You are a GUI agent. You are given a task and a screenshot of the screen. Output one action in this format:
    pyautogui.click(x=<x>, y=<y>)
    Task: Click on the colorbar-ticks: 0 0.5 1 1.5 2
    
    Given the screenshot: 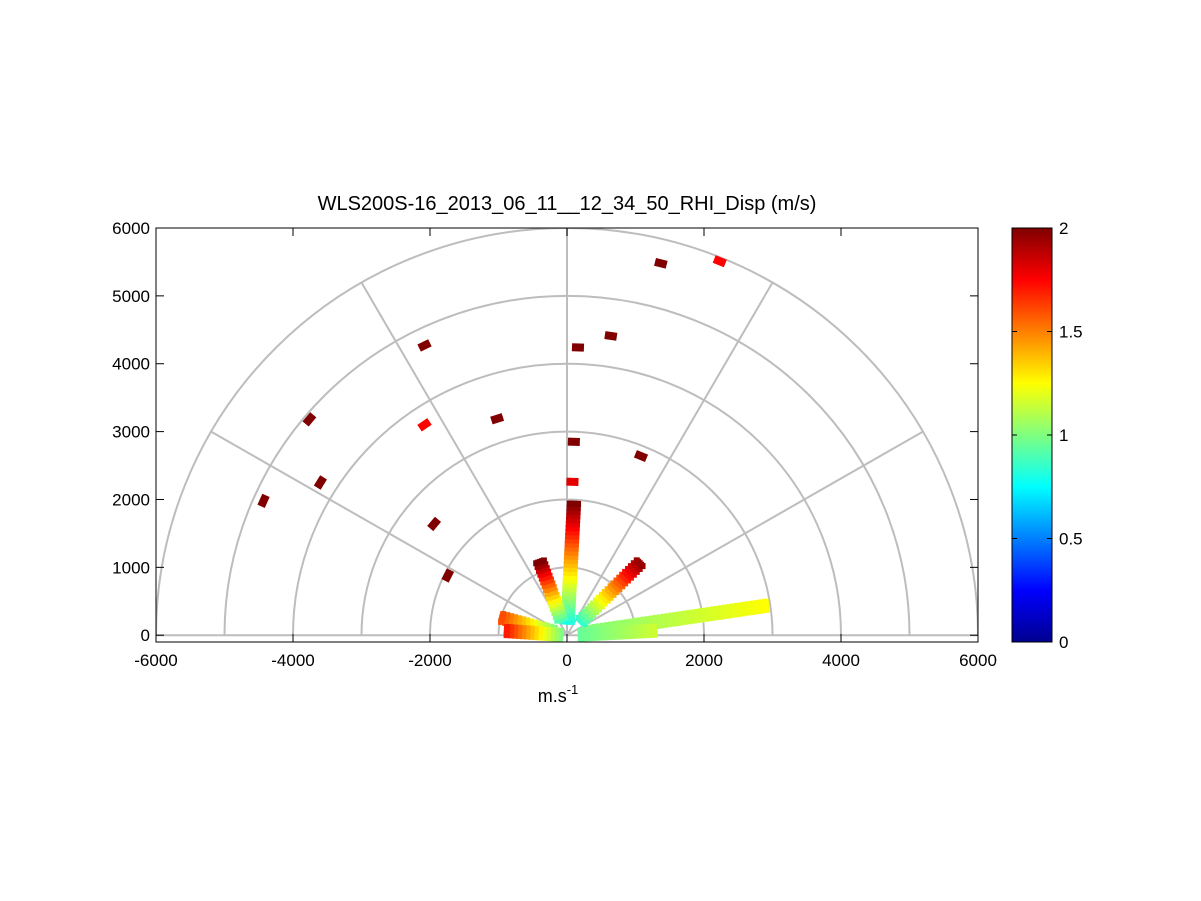 What is the action you would take?
    pyautogui.click(x=1047, y=435)
    